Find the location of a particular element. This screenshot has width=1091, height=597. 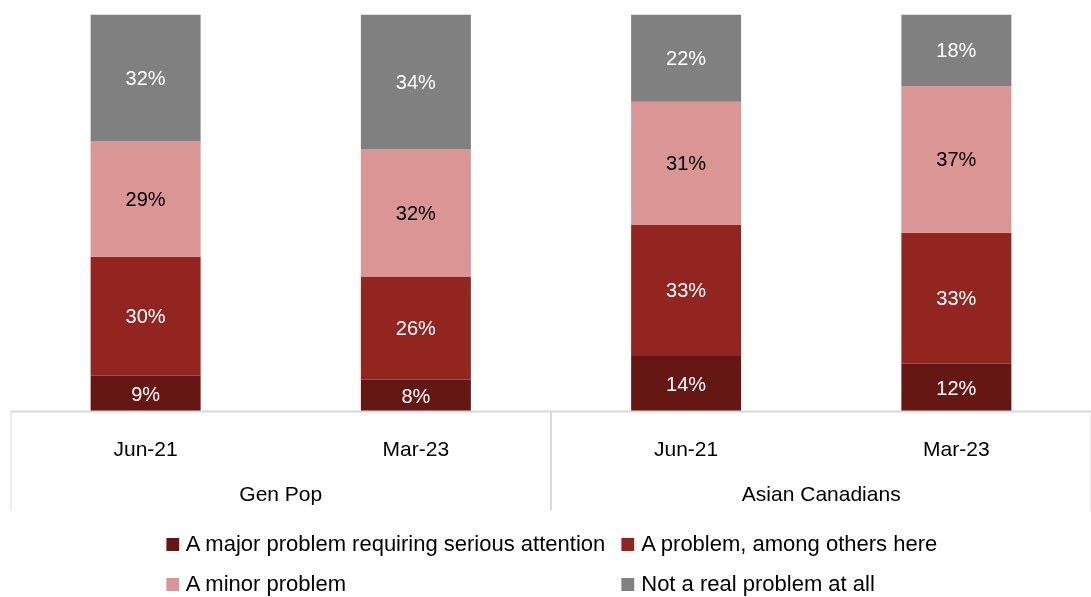

data-label: 26% is located at coordinates (416, 328).